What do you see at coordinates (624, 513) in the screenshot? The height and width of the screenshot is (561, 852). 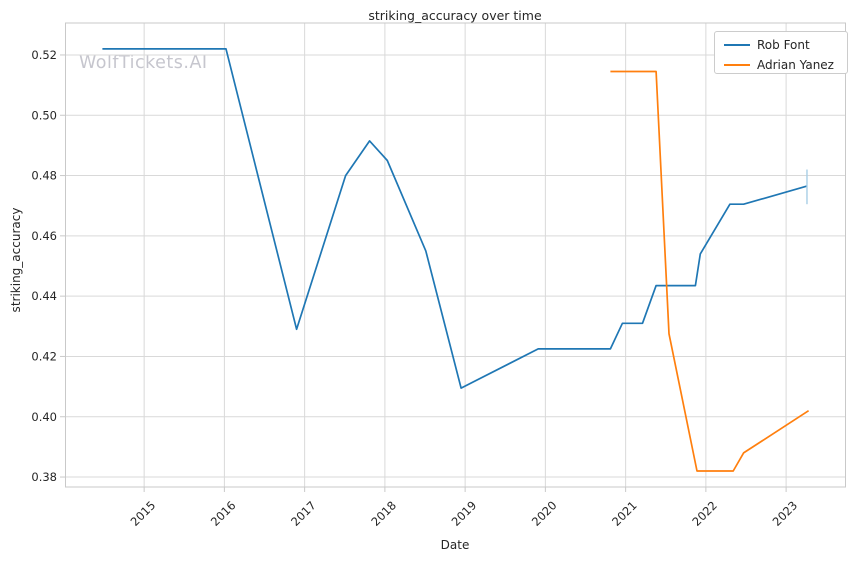 I see `x-tick-label: 2021` at bounding box center [624, 513].